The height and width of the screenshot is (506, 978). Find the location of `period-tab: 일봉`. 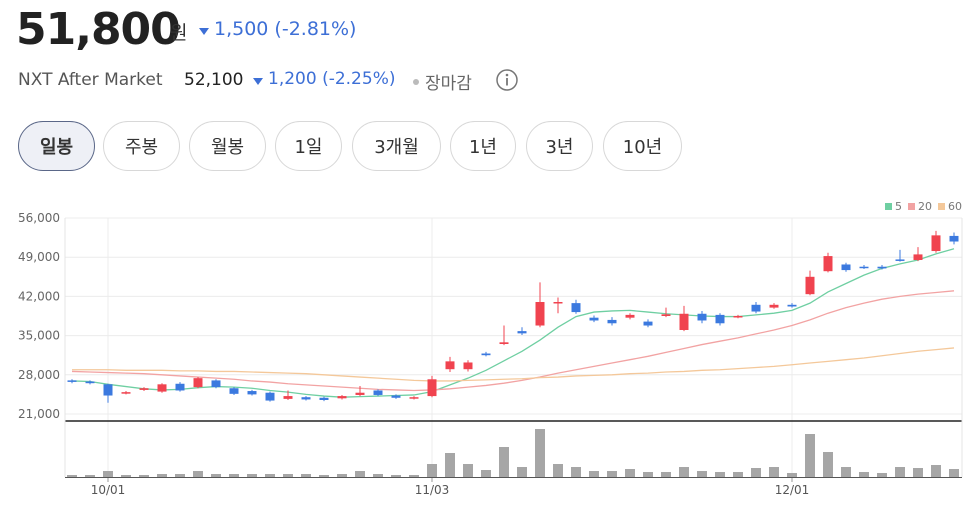

period-tab: 일봉 is located at coordinates (56, 146).